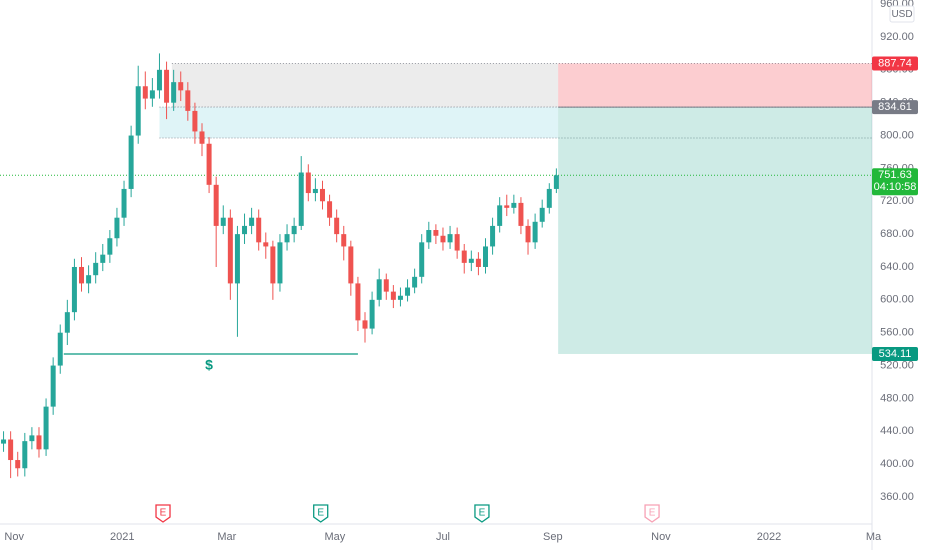 The height and width of the screenshot is (550, 932). I want to click on price-tag-label: 887.74, so click(895, 63).